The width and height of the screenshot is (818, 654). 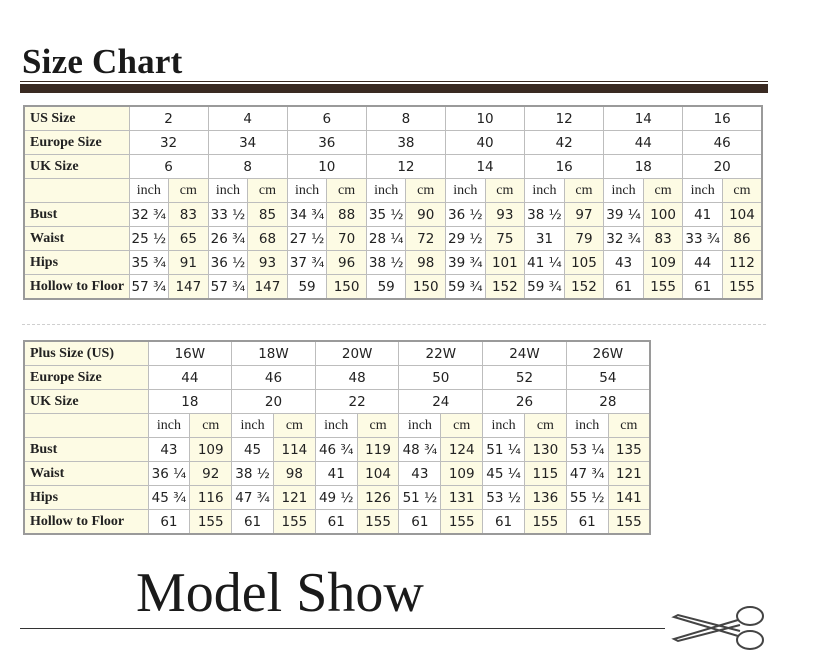 I want to click on cm-value: 147, so click(x=267, y=287).